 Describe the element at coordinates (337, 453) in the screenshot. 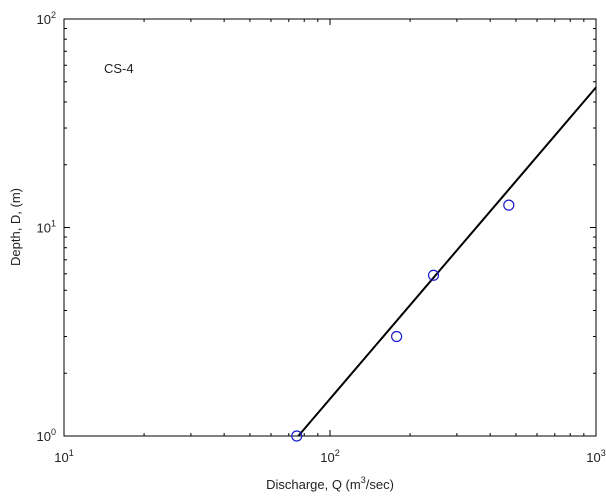

I see `x-tick-label-exp: 2` at that location.